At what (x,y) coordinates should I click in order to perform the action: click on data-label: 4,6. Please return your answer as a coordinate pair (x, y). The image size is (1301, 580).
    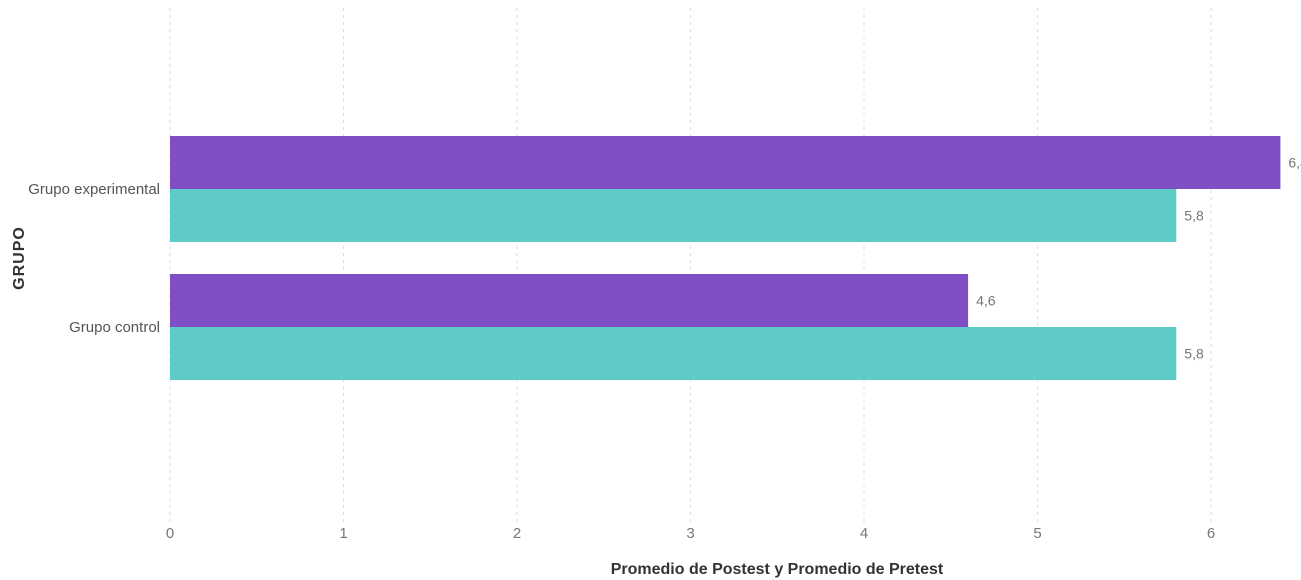
    Looking at the image, I should click on (986, 301).